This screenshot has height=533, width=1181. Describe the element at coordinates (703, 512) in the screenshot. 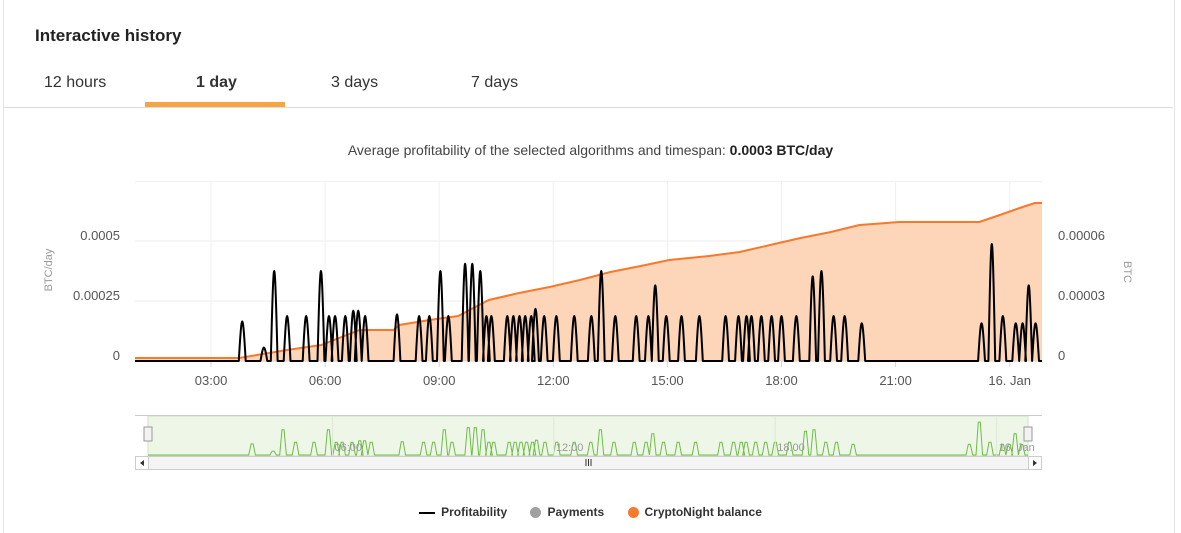

I see `legend-label: CryptoNight balance` at that location.